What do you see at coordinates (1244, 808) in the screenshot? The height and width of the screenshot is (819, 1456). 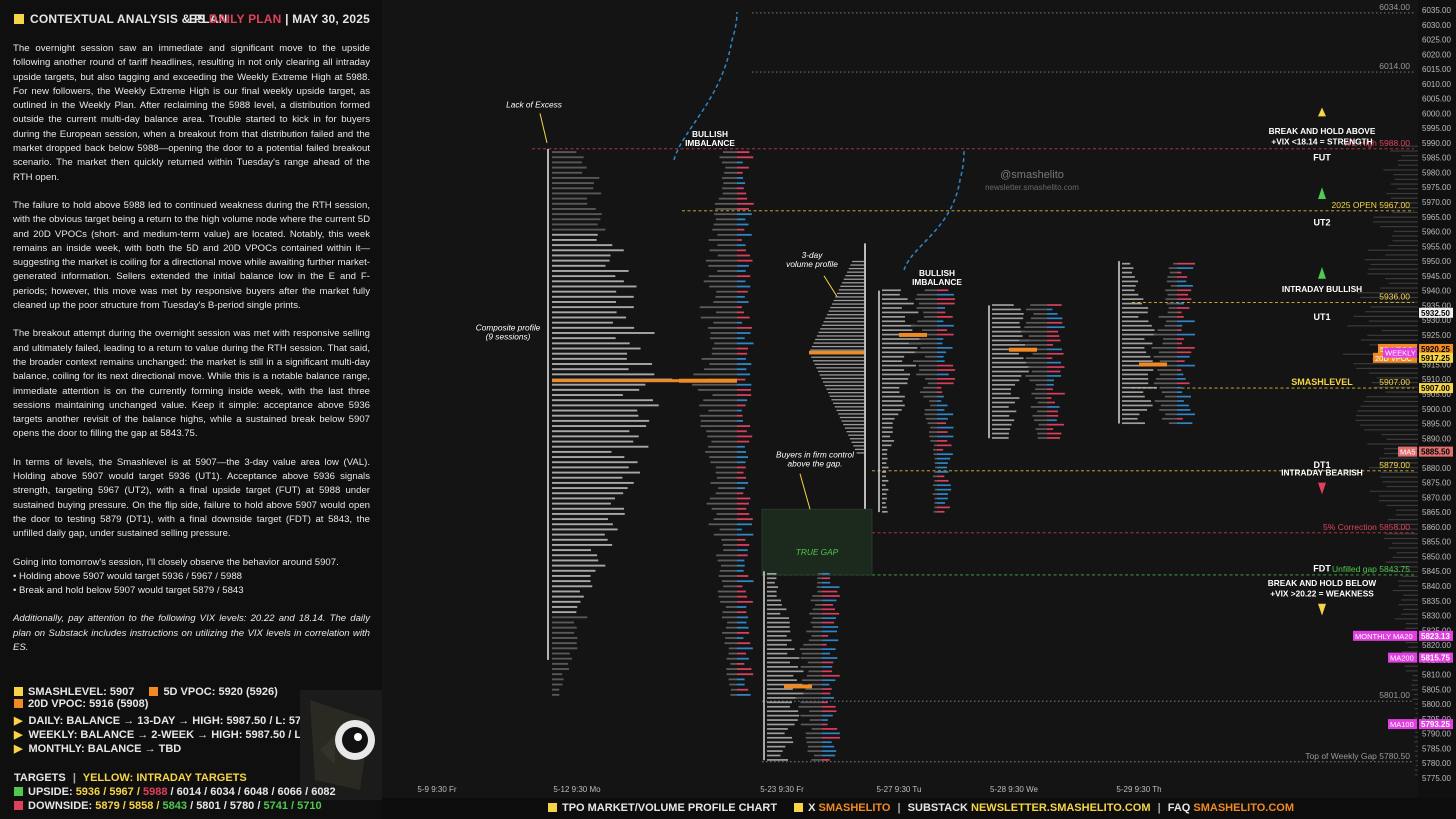 I see `faq-link: SMASHELITO.COM` at bounding box center [1244, 808].